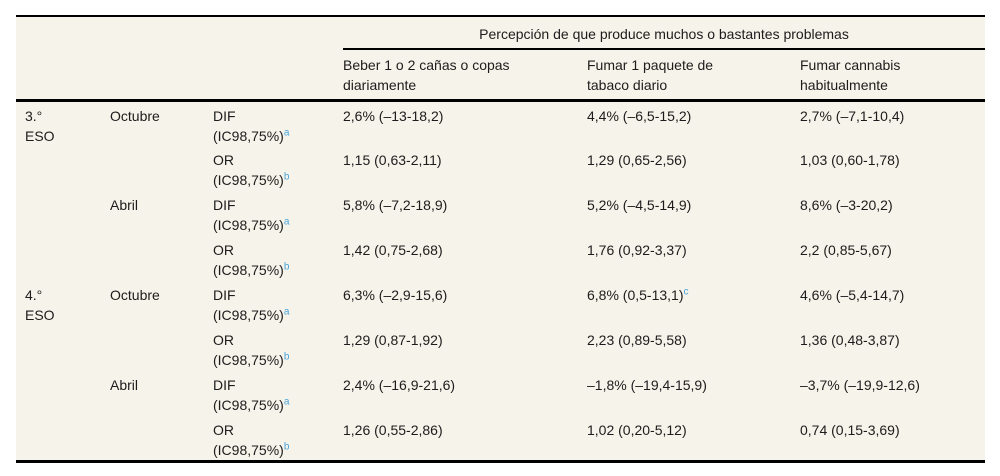 The image size is (1000, 476). I want to click on value-cell-tobacco: –1,8% (–19,4-15,9), so click(647, 385).